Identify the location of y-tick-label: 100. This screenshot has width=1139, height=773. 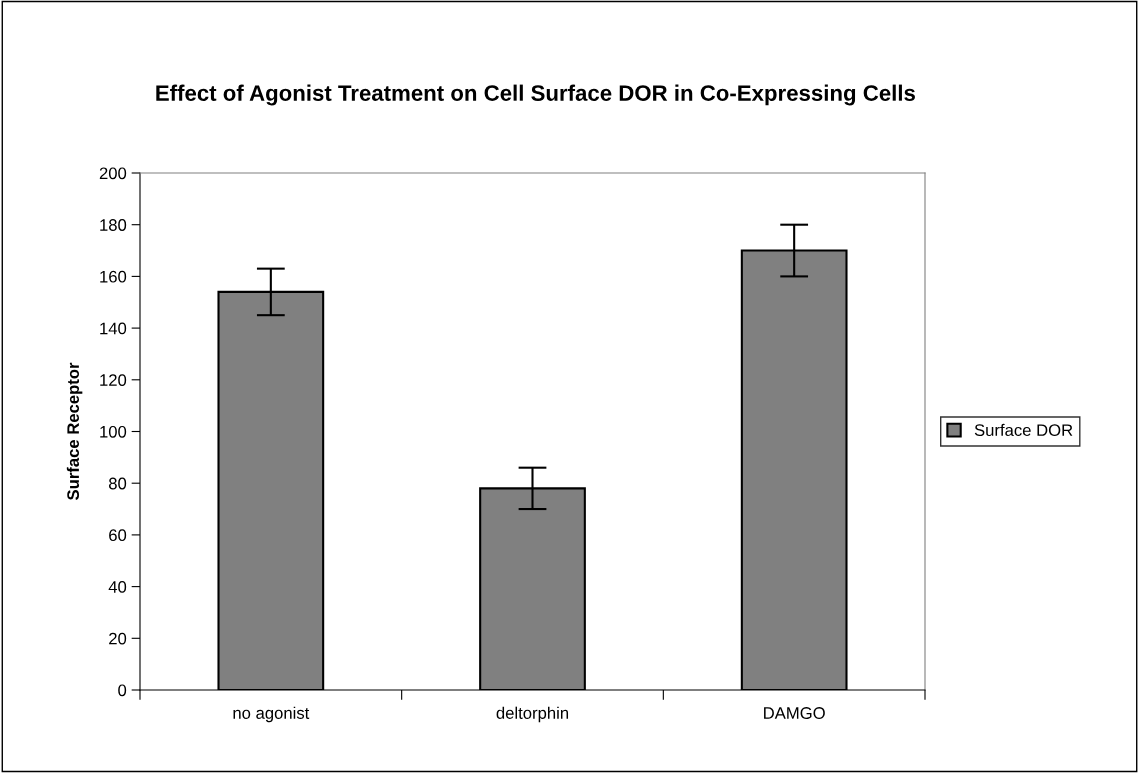
(113, 431).